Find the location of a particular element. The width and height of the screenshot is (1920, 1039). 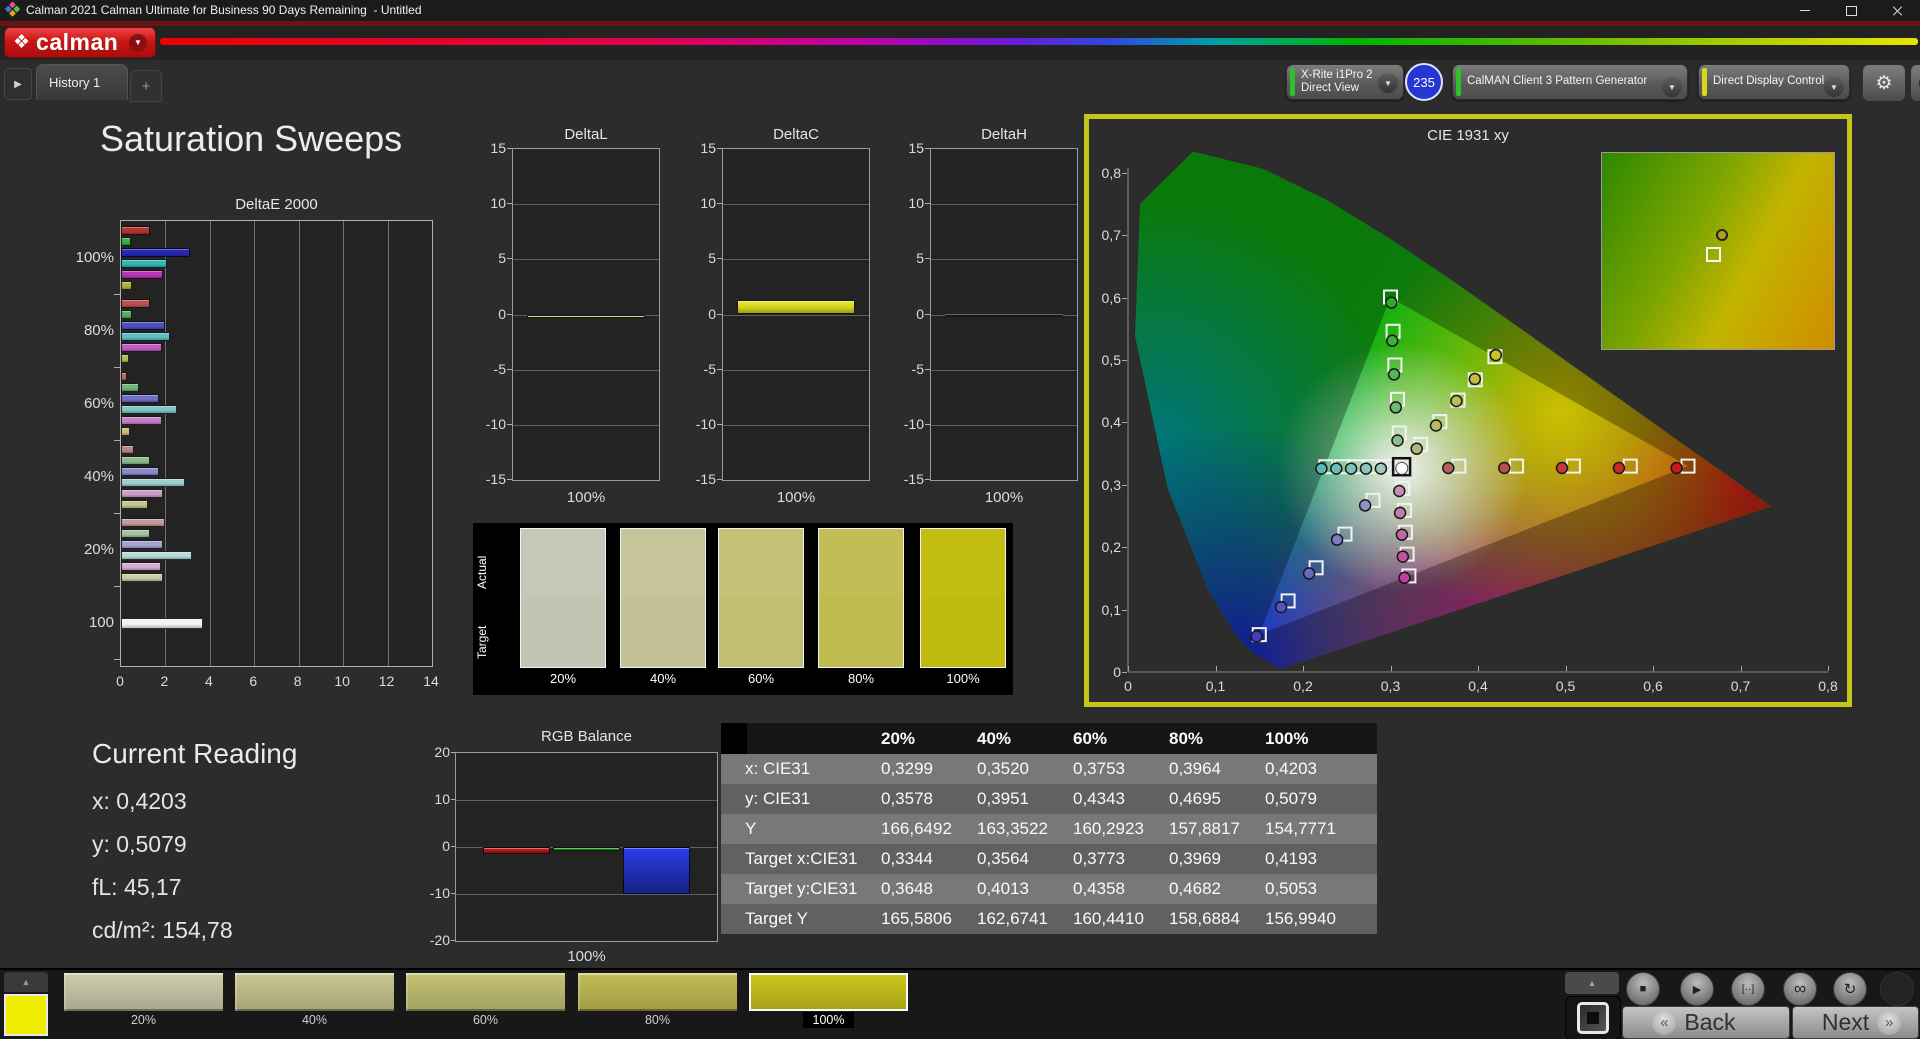

cell-x: CIE31-100%: 0,4203 is located at coordinates (1291, 768).